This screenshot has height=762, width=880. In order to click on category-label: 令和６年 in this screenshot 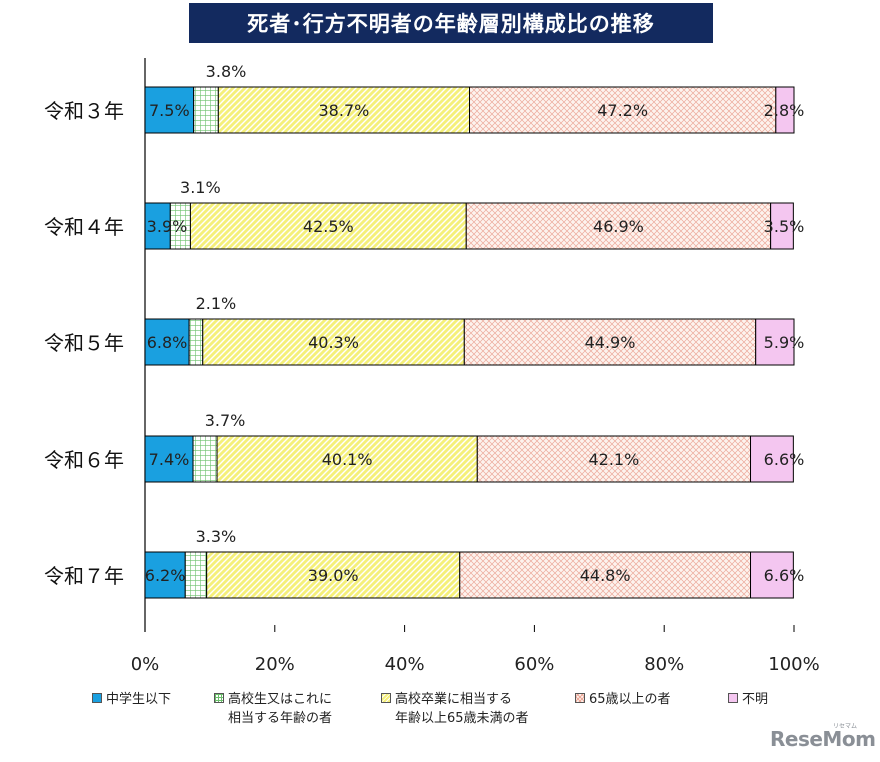, I will do `click(84, 460)`.